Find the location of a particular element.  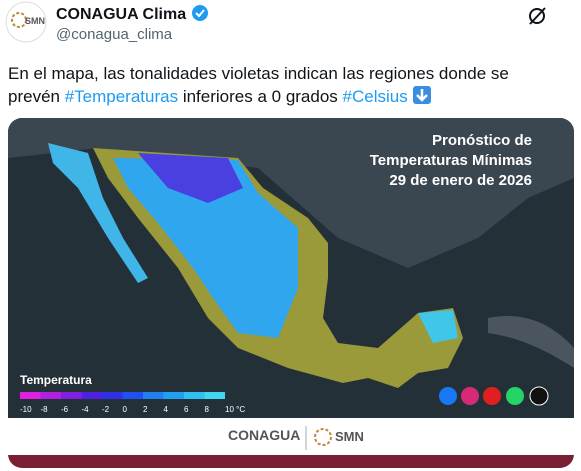

legend-title: Temperatura is located at coordinates (56, 380).